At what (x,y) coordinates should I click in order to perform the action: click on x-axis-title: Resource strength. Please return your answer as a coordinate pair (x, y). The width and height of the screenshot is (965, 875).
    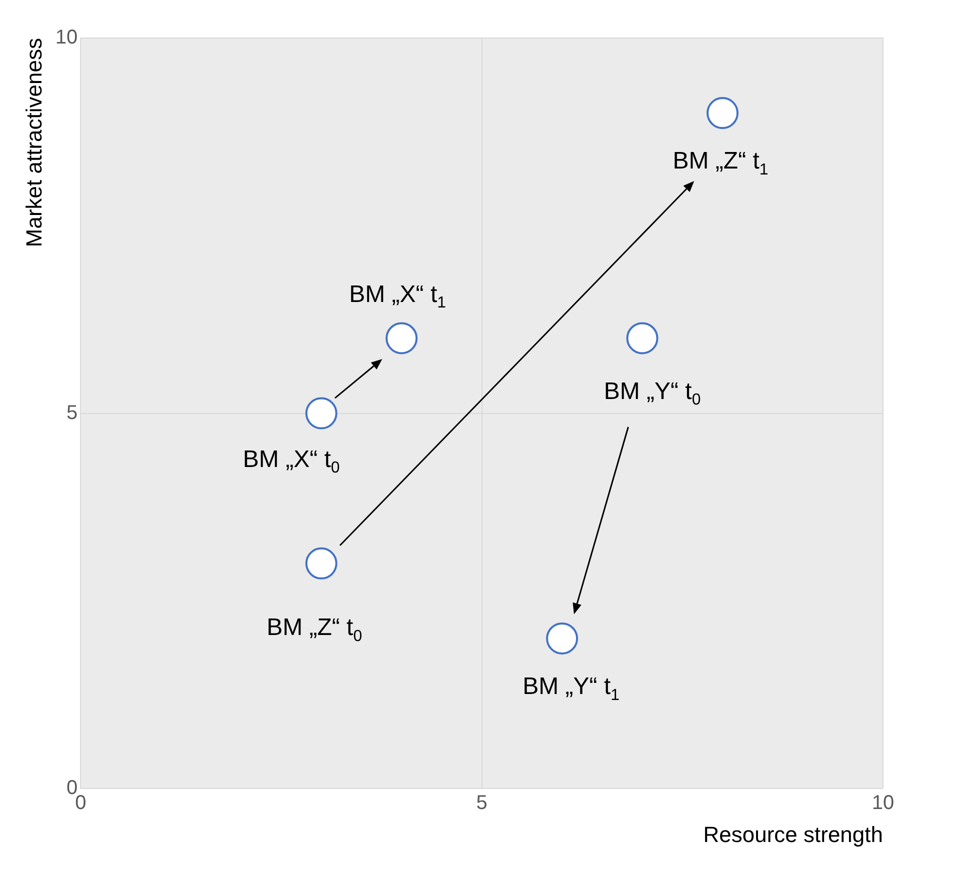
    Looking at the image, I should click on (793, 834).